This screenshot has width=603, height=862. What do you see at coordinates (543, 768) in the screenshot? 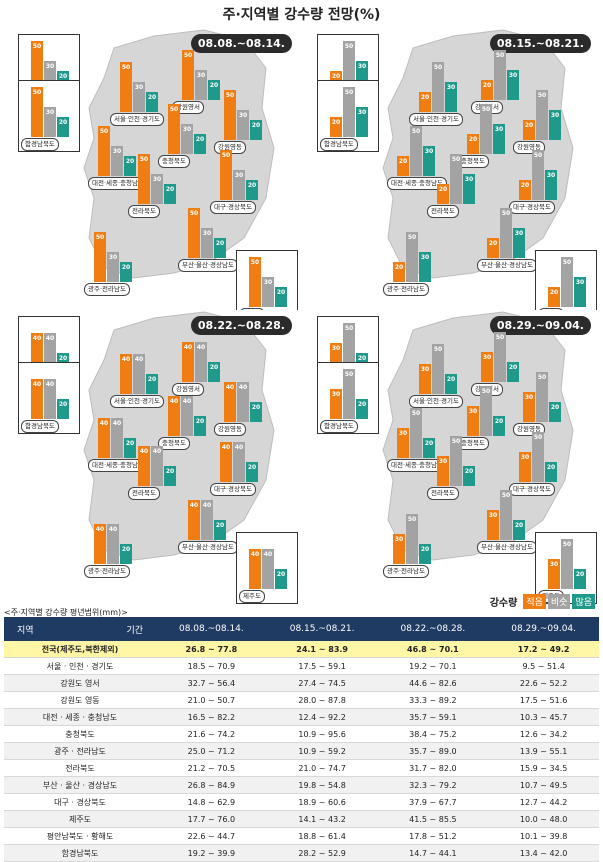
I see `row-range-value: 15.9 ~ 34.5` at bounding box center [543, 768].